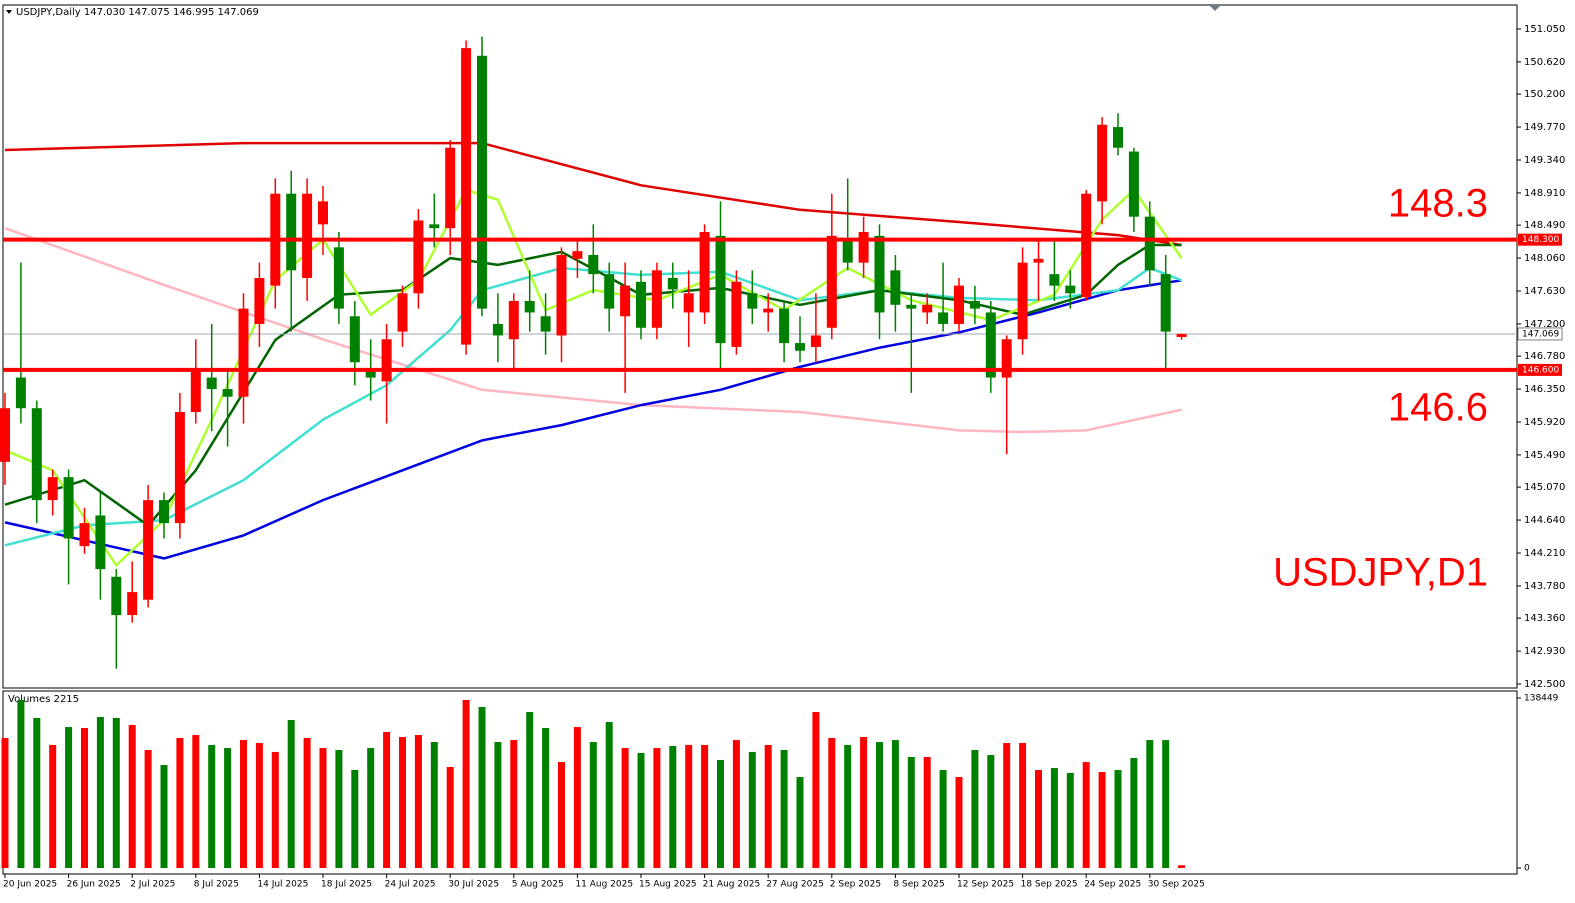  What do you see at coordinates (604, 885) in the screenshot?
I see `x-tick-label: 11 Aug 2025` at bounding box center [604, 885].